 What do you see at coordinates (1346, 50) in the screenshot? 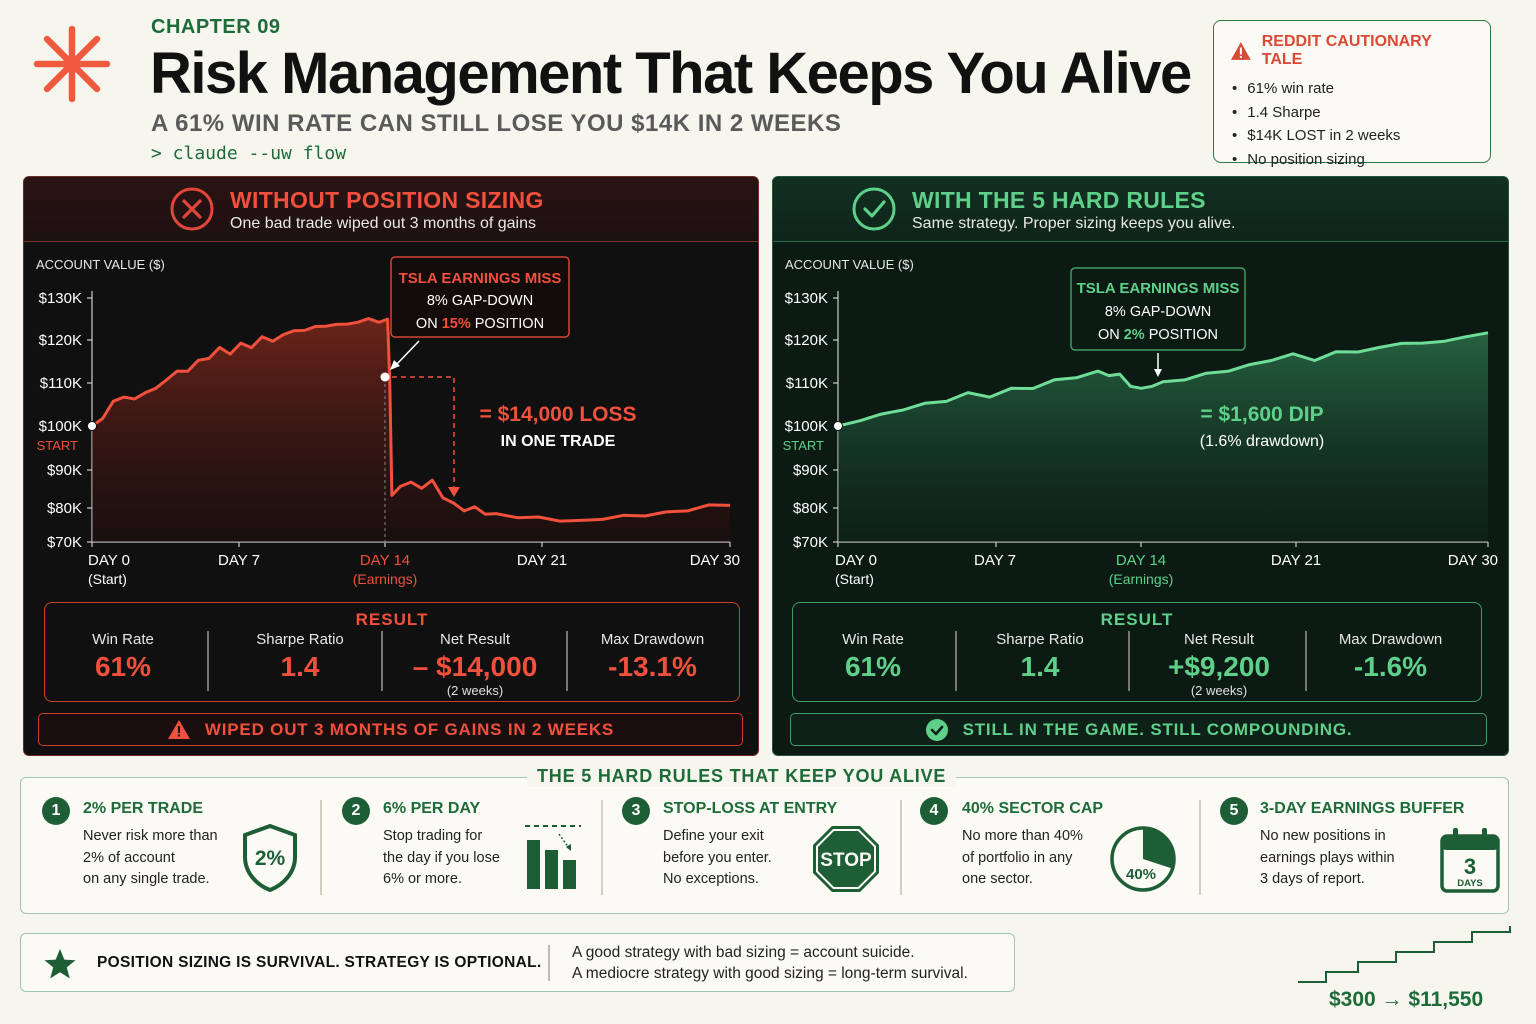
I see `cautionary-title: REDDIT CAUTIONARY TALE` at bounding box center [1346, 50].